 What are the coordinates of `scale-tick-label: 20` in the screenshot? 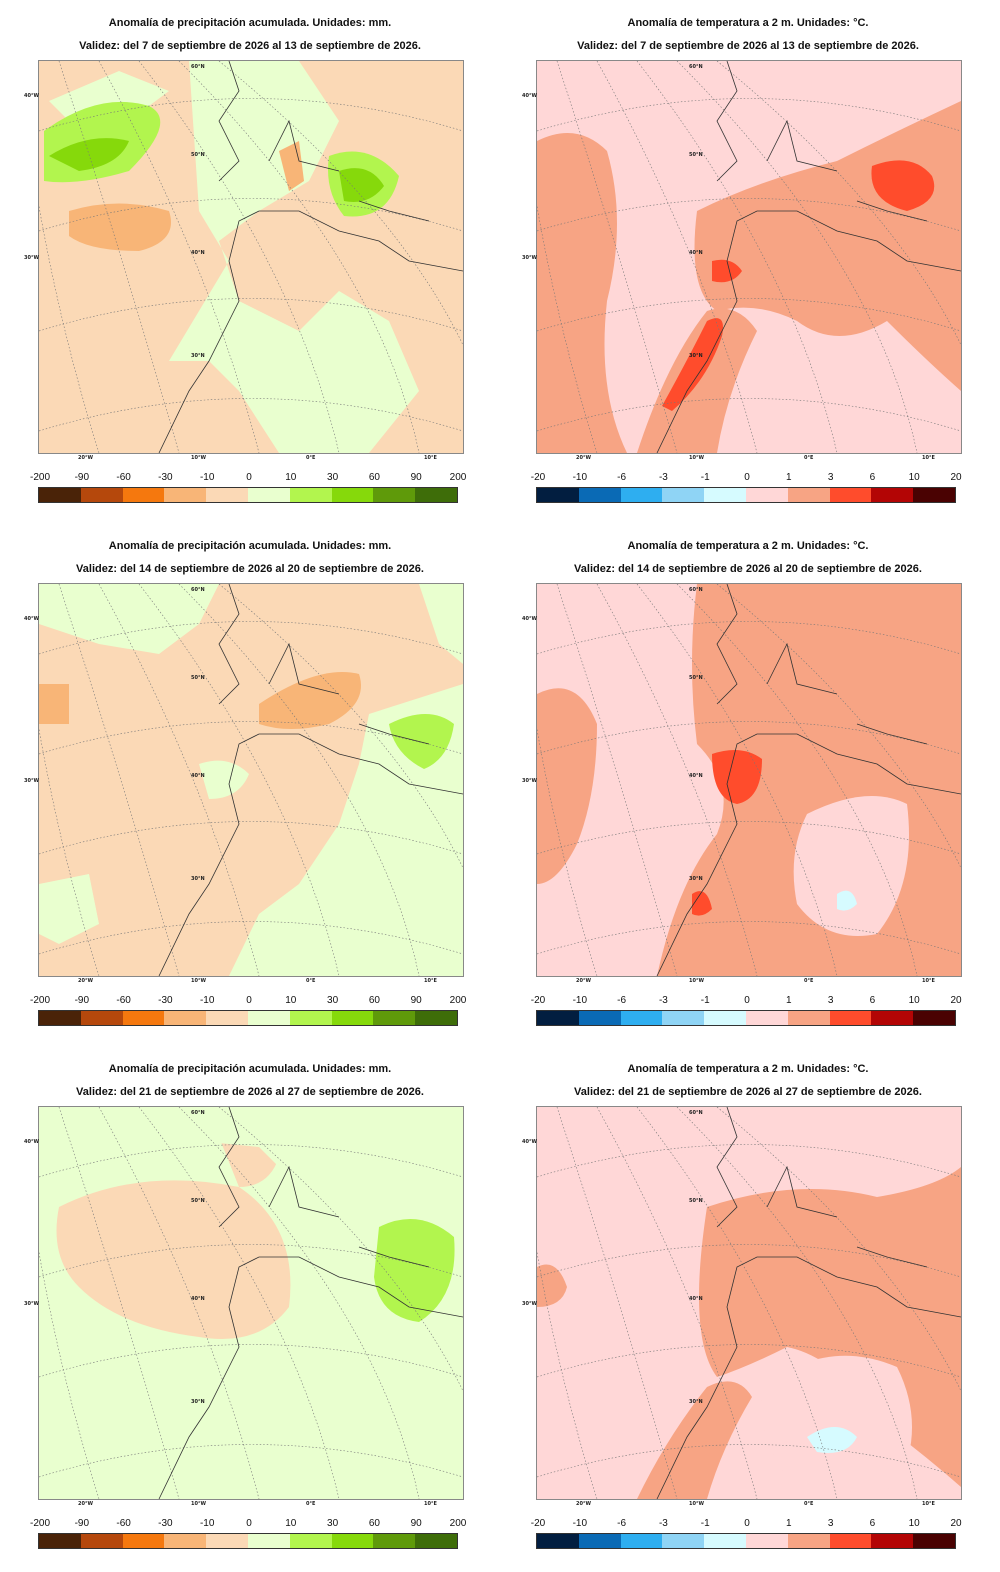 It's located at (956, 1523).